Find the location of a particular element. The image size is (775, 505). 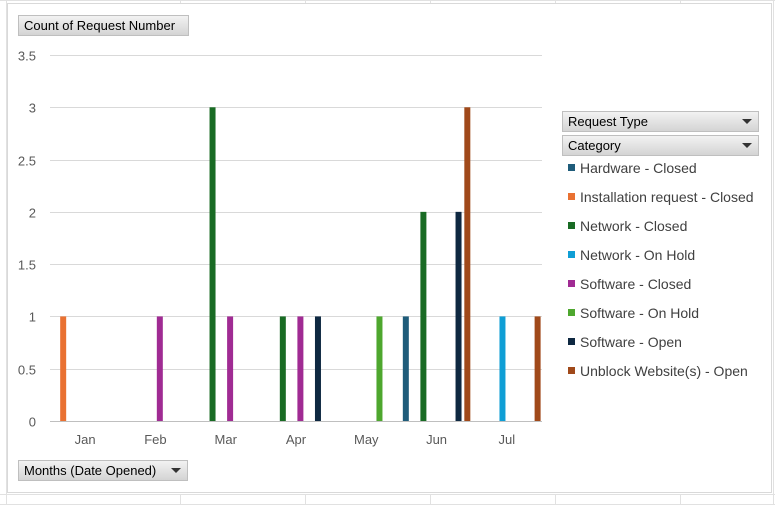

y-tick-label: 3 is located at coordinates (32, 108).